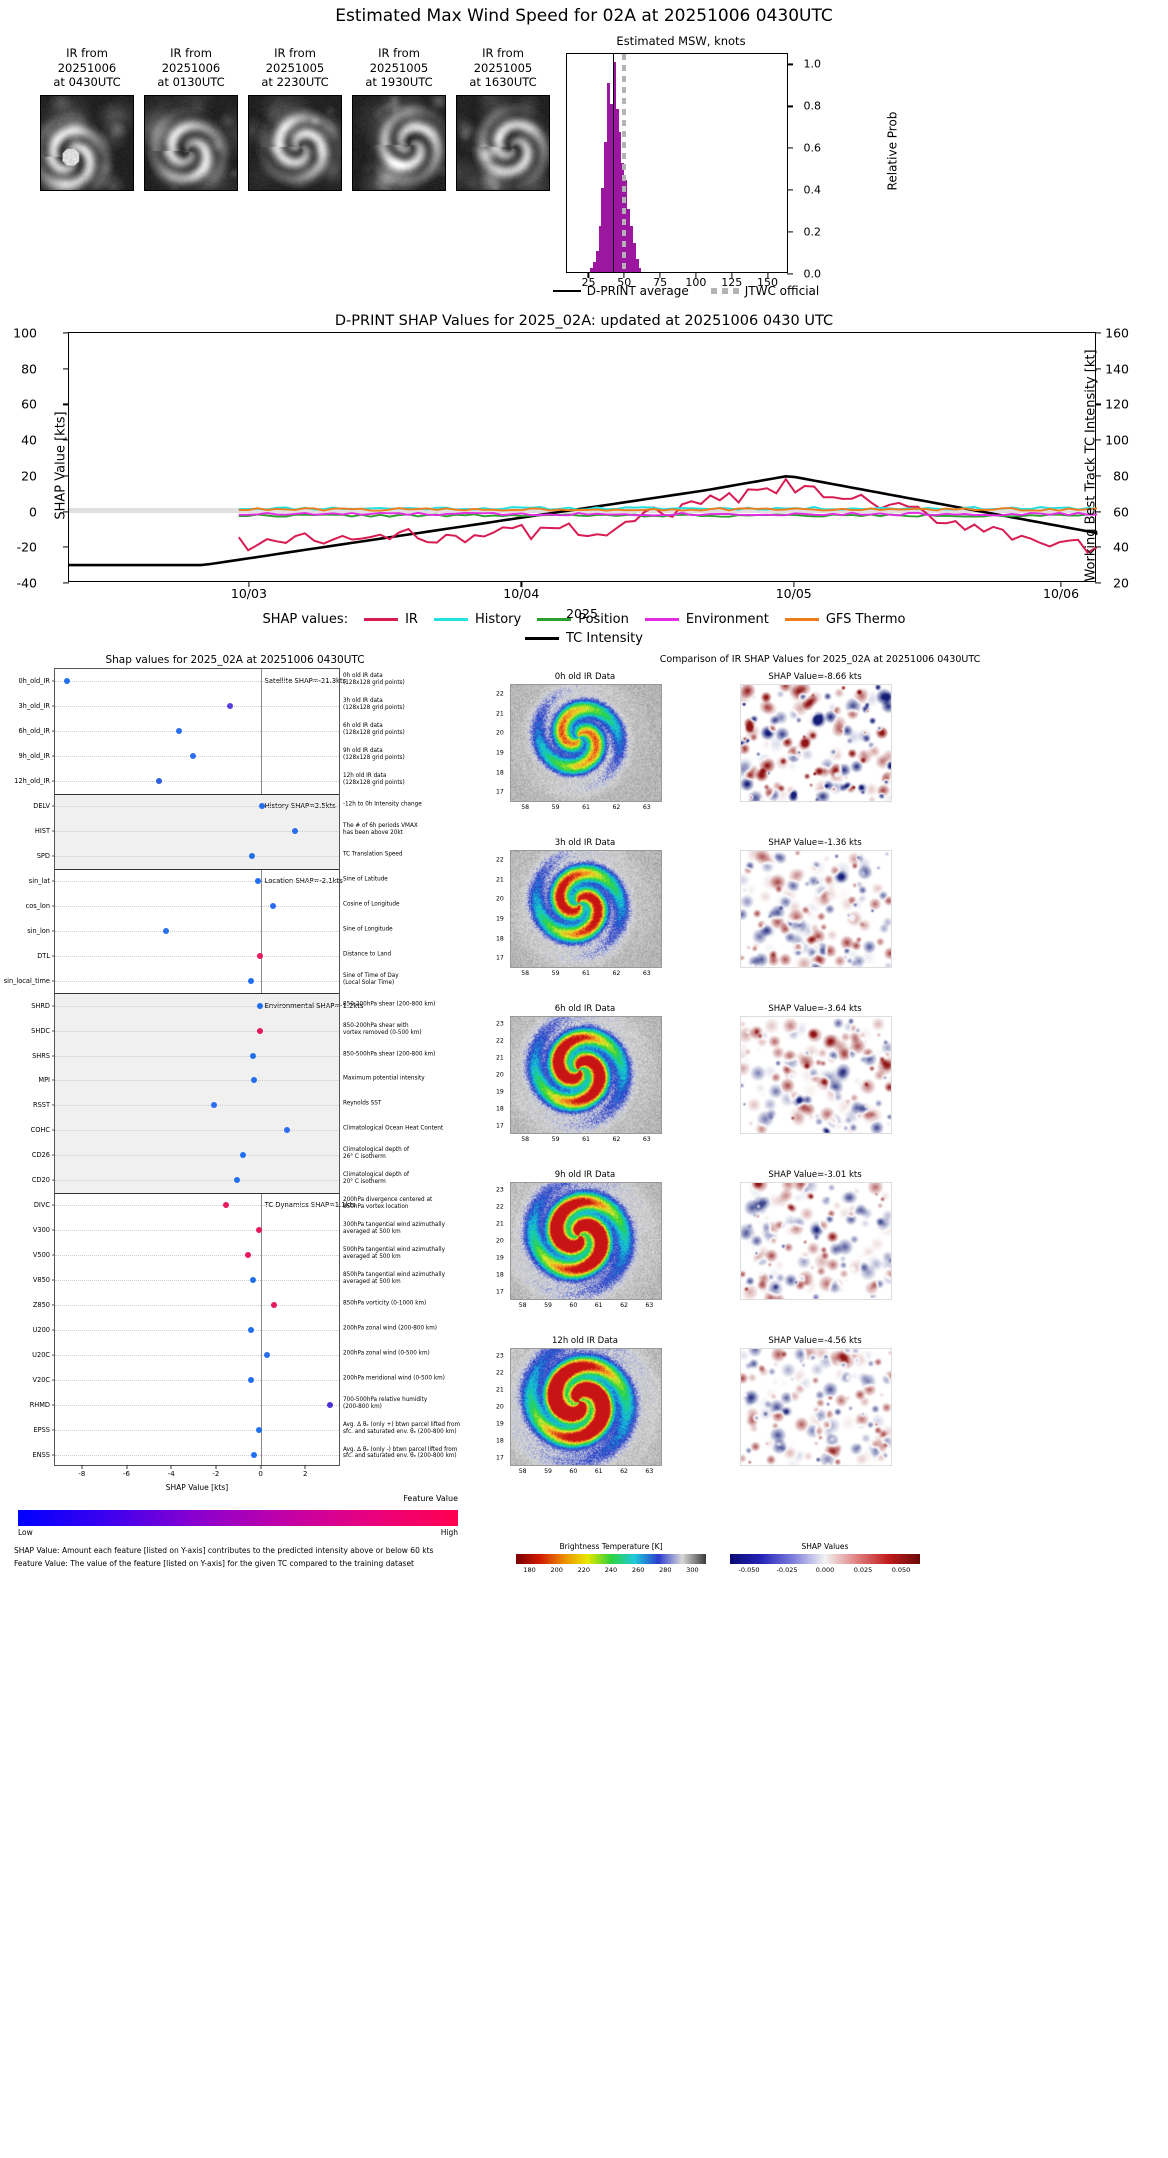 This screenshot has height=2158, width=1168. Describe the element at coordinates (197, 1093) in the screenshot. I see `shap-group-band` at that location.